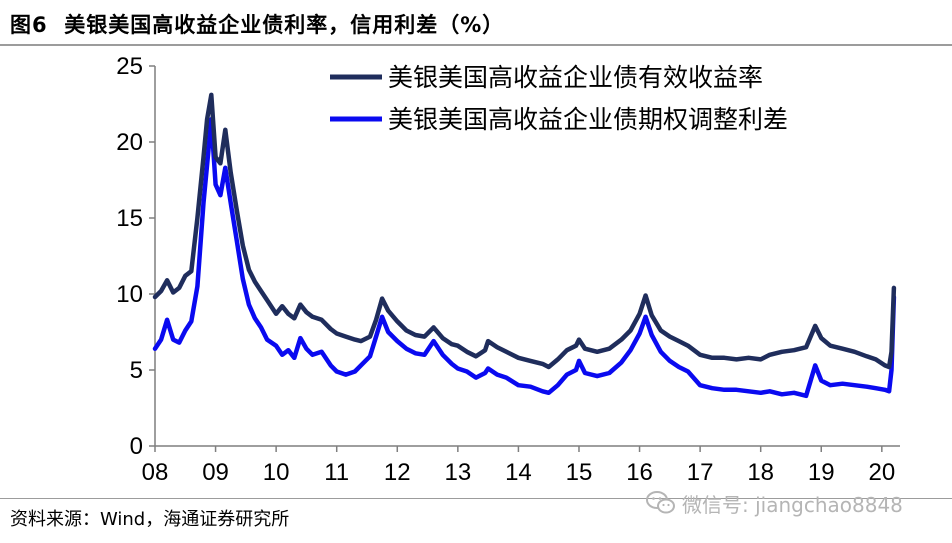 This screenshot has height=543, width=952. I want to click on watermark-text: 微信号: jiangchao8848, so click(792, 504).